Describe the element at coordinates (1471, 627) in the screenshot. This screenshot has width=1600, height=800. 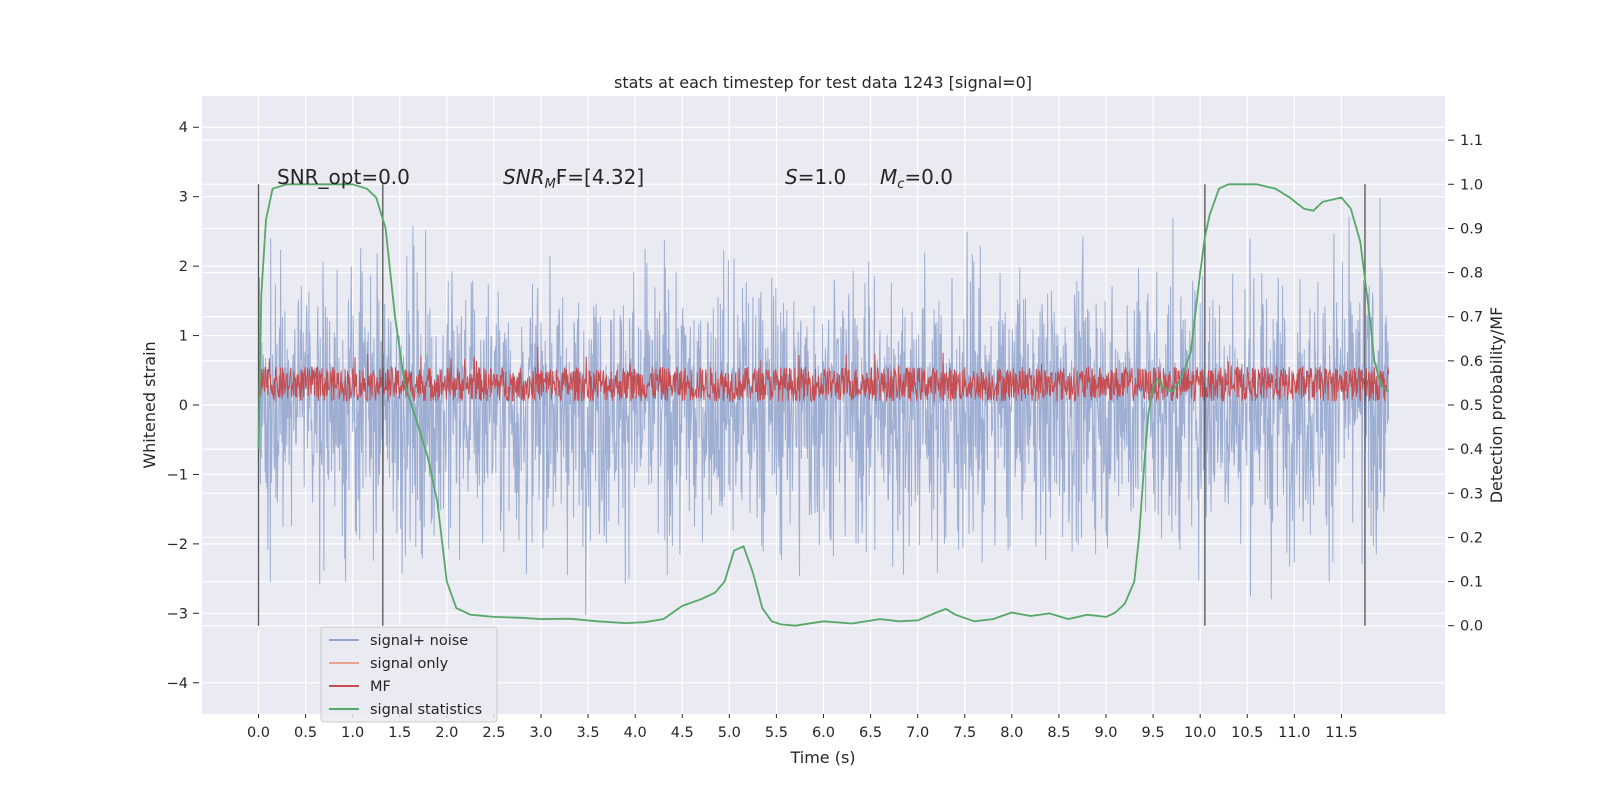
I see `y-right-tick-label: 0.0` at that location.